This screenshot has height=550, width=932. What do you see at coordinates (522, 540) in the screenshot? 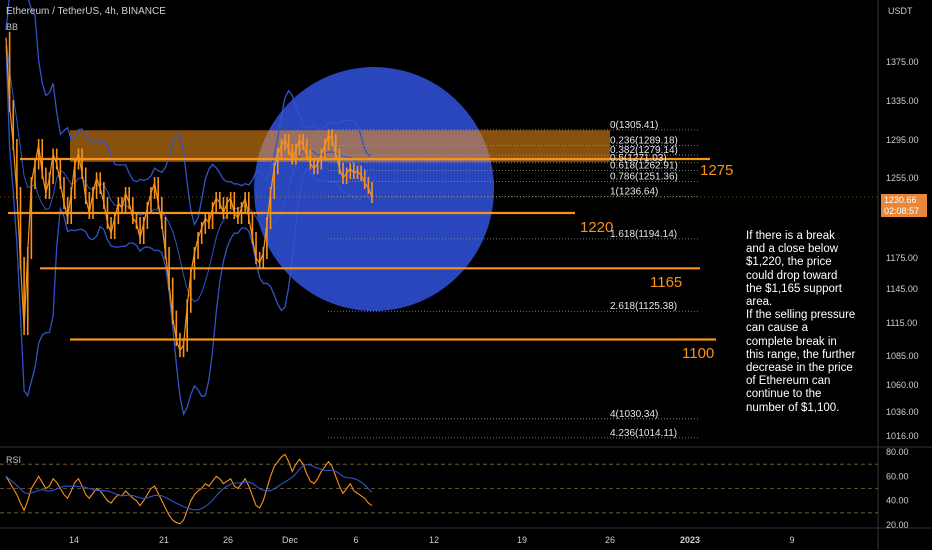
I see `time-tick-label: 19` at bounding box center [522, 540].